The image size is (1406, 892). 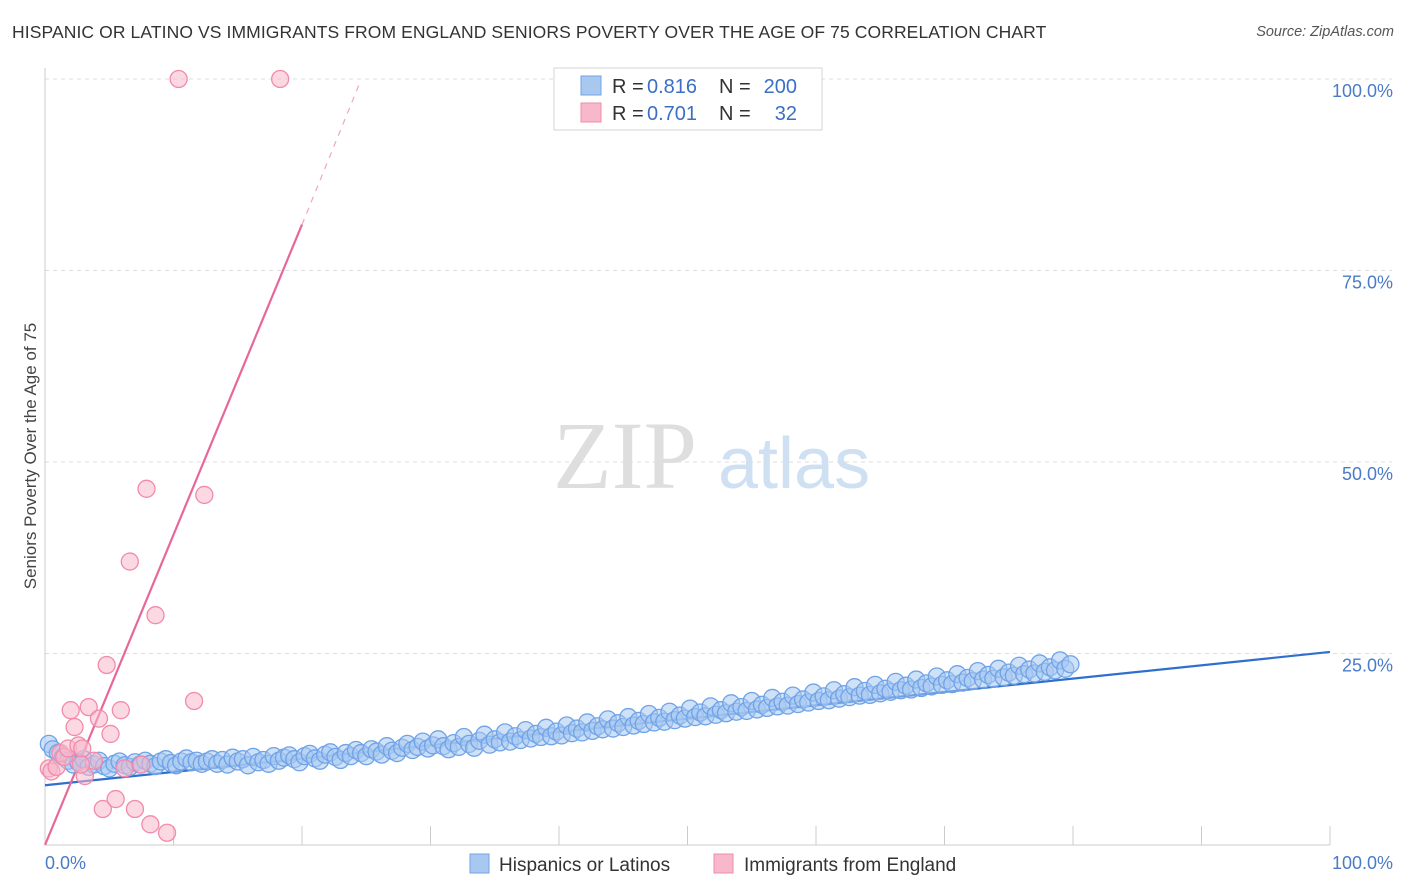 I want to click on bottom-legend-label-england: Immigrants from England, so click(x=850, y=865).